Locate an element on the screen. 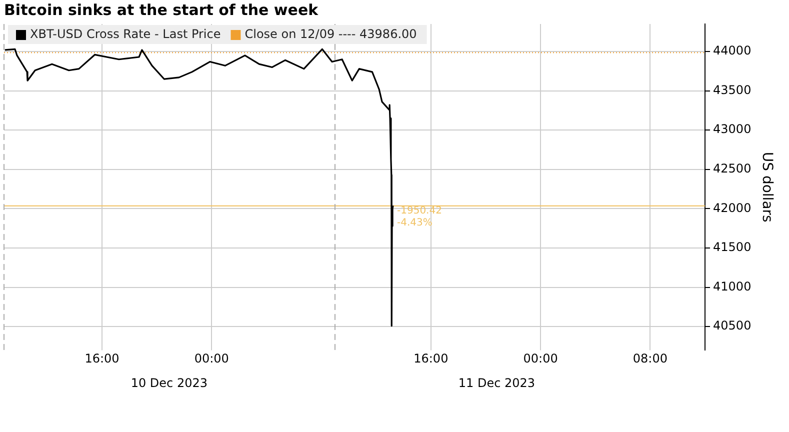  y-tick-label: 40500 is located at coordinates (732, 325).